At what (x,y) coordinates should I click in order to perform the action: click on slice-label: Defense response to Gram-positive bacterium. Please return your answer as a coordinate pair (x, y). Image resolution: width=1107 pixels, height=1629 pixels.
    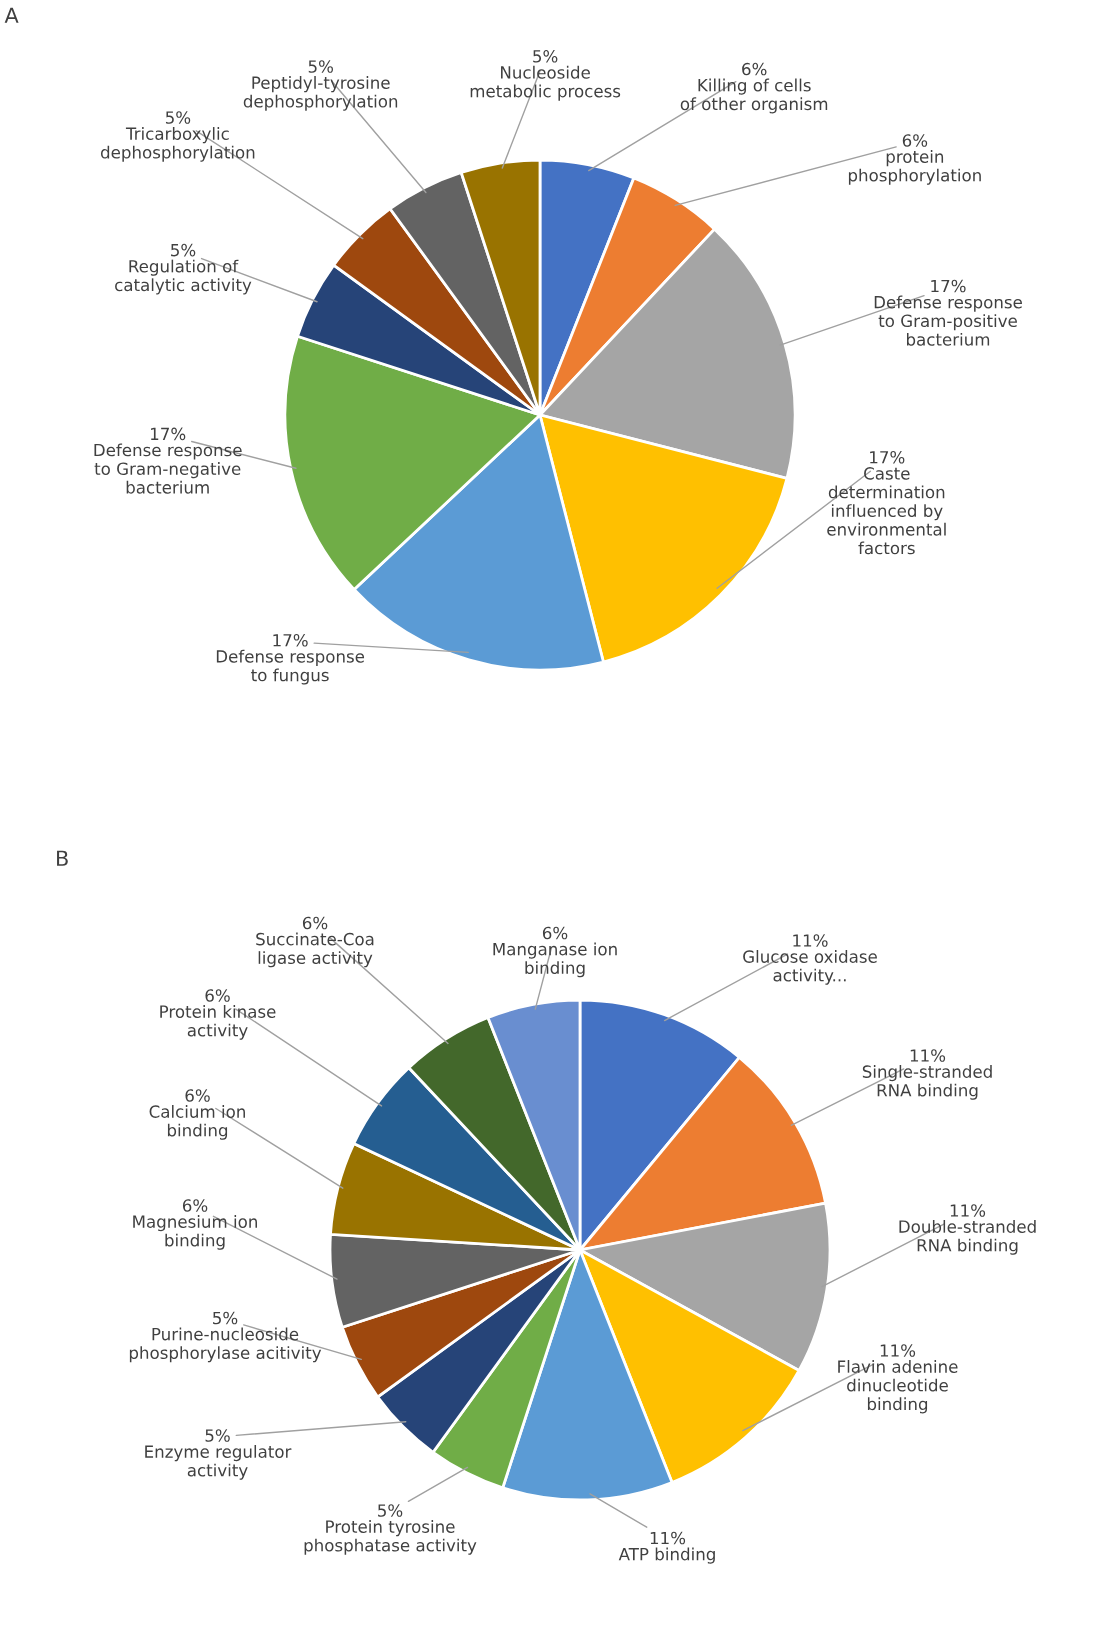
    Looking at the image, I should click on (948, 320).